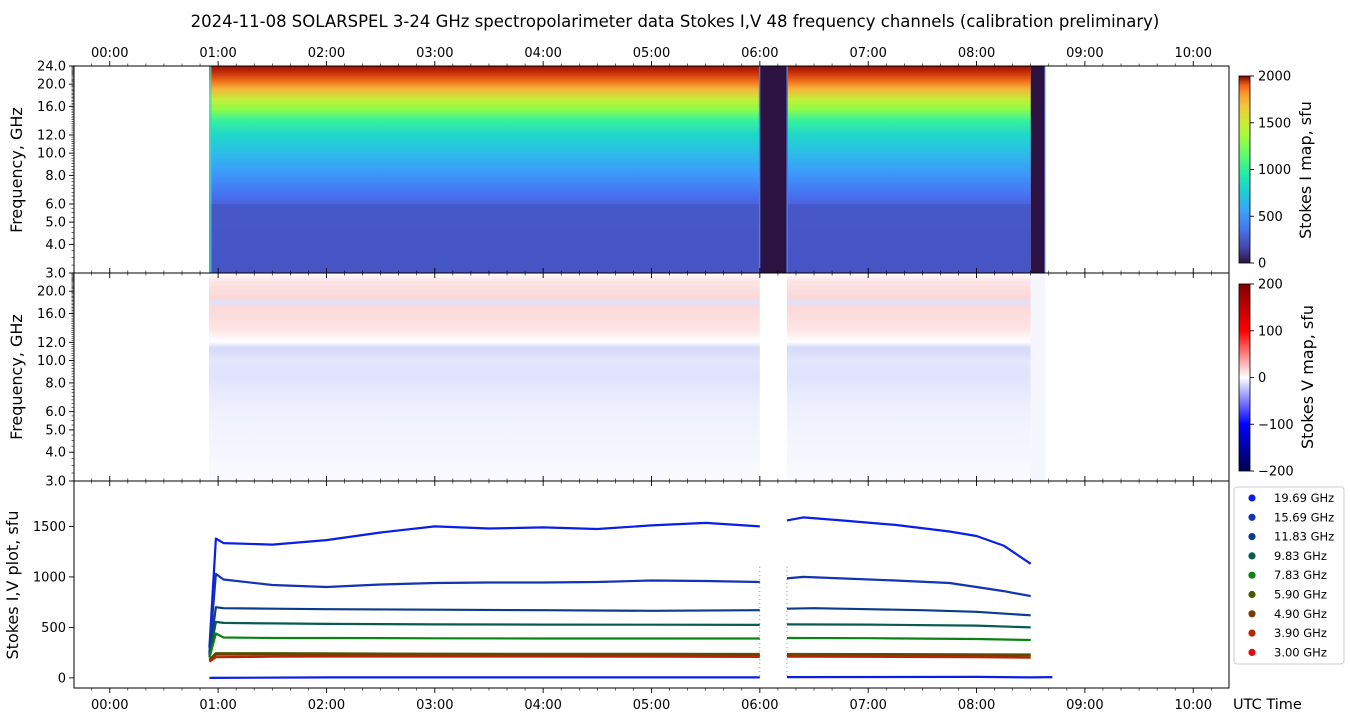 Image resolution: width=1350 pixels, height=725 pixels. I want to click on stokes-i-colorbar-tick-label: 1000, so click(1274, 170).